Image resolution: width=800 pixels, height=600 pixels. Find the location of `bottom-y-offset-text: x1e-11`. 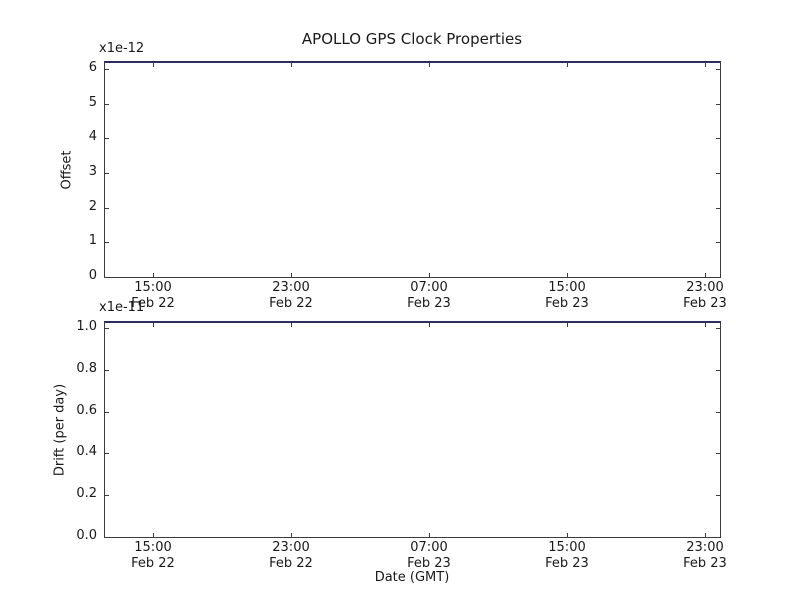

bottom-y-offset-text: x1e-11 is located at coordinates (122, 307).